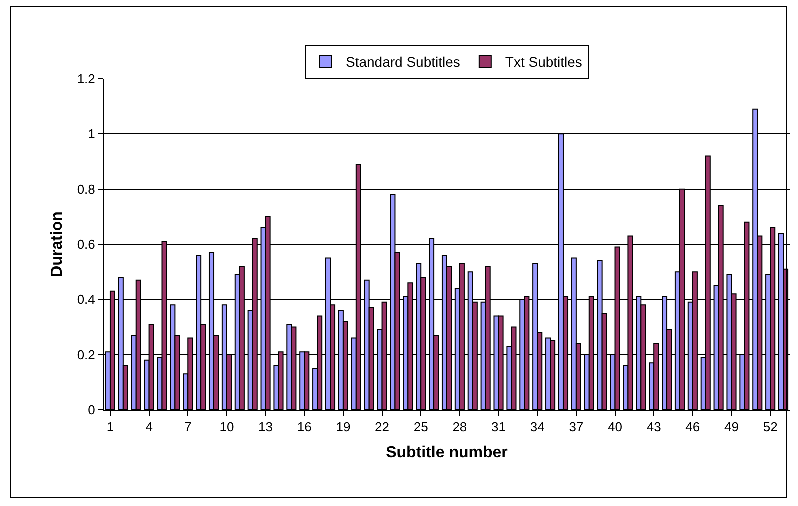 This screenshot has height=506, width=798. What do you see at coordinates (92, 134) in the screenshot?
I see `y-tick-label: 1` at bounding box center [92, 134].